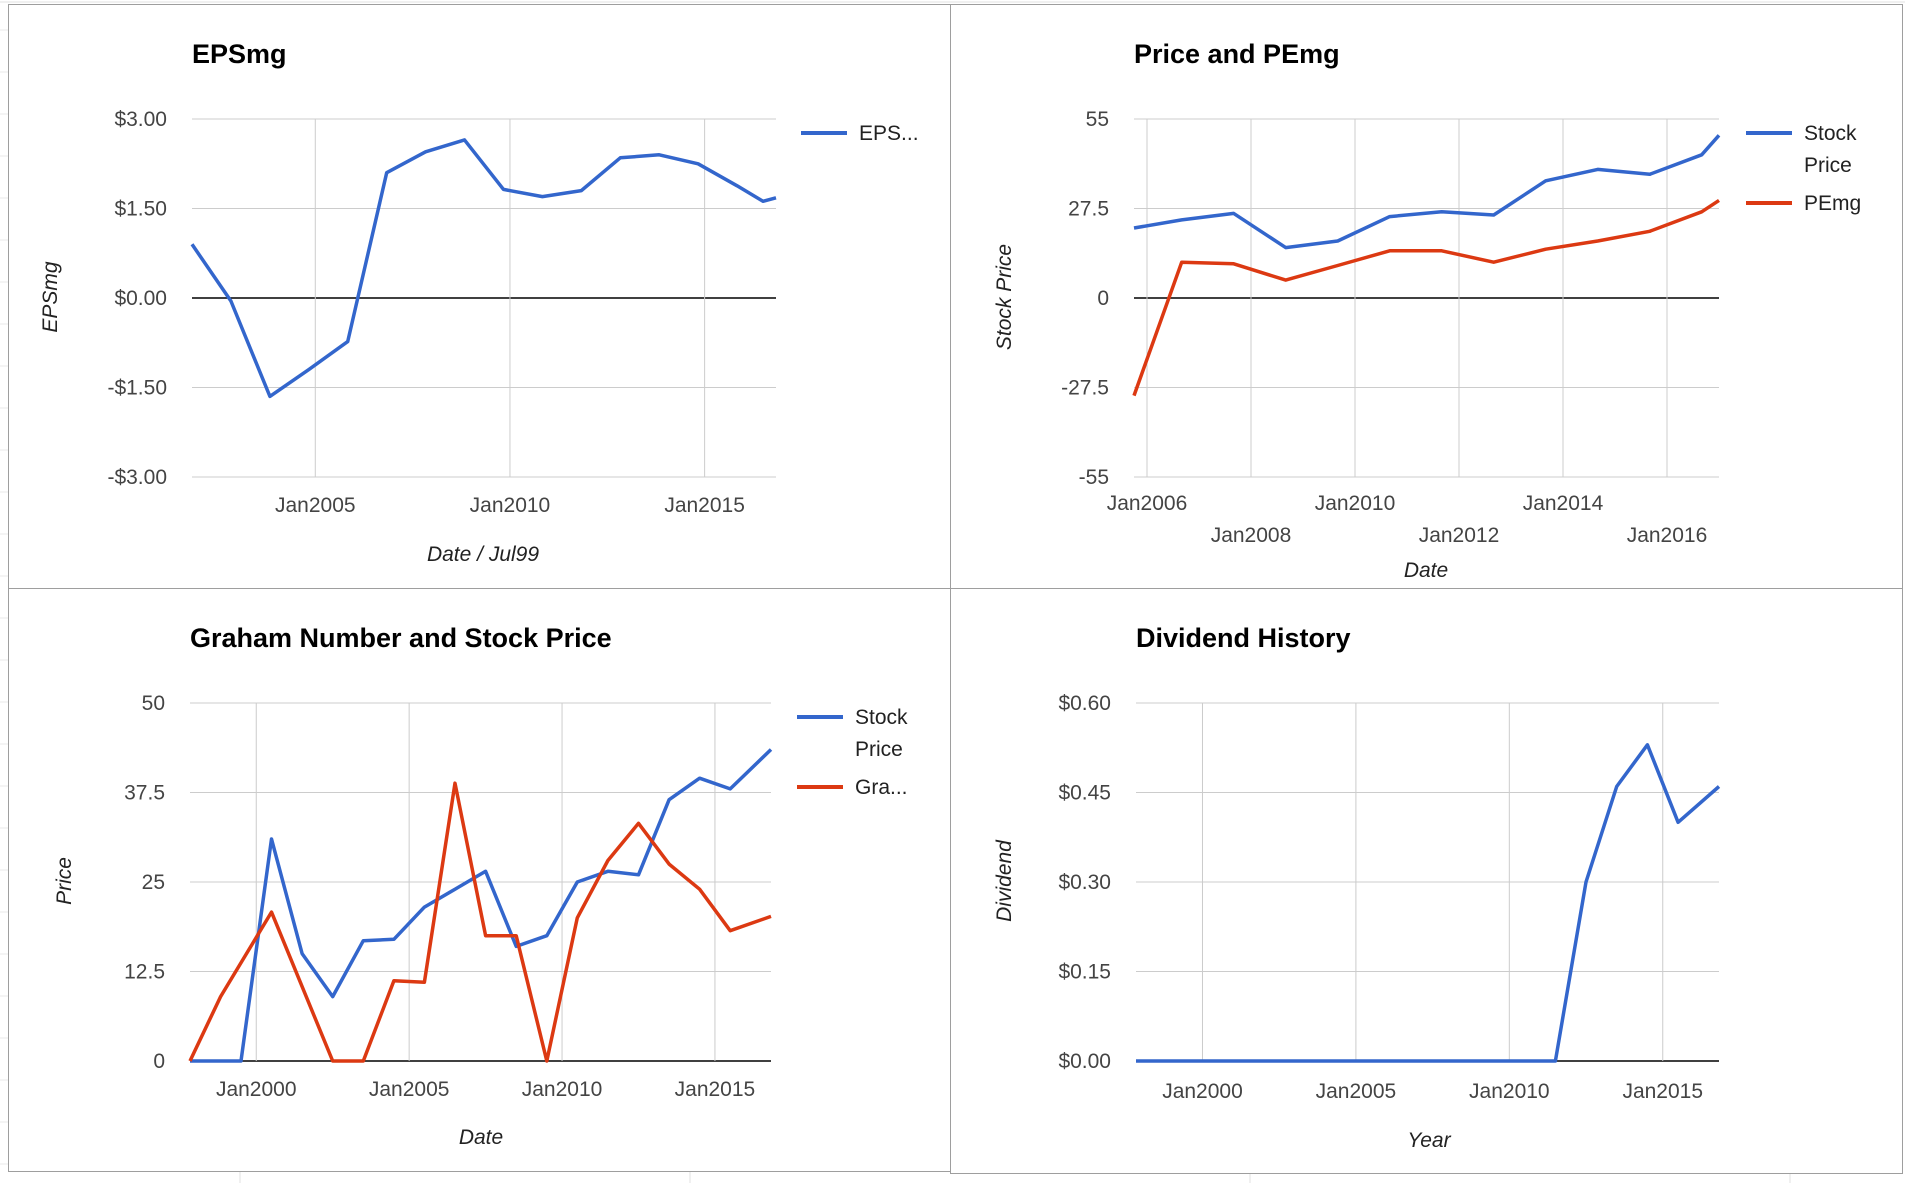 The height and width of the screenshot is (1183, 1905). I want to click on x-tick-label: Jan2016, so click(1667, 535).